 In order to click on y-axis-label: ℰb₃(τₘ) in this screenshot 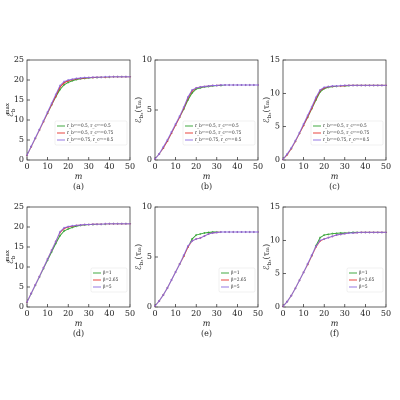, I will do `click(267, 257)`.